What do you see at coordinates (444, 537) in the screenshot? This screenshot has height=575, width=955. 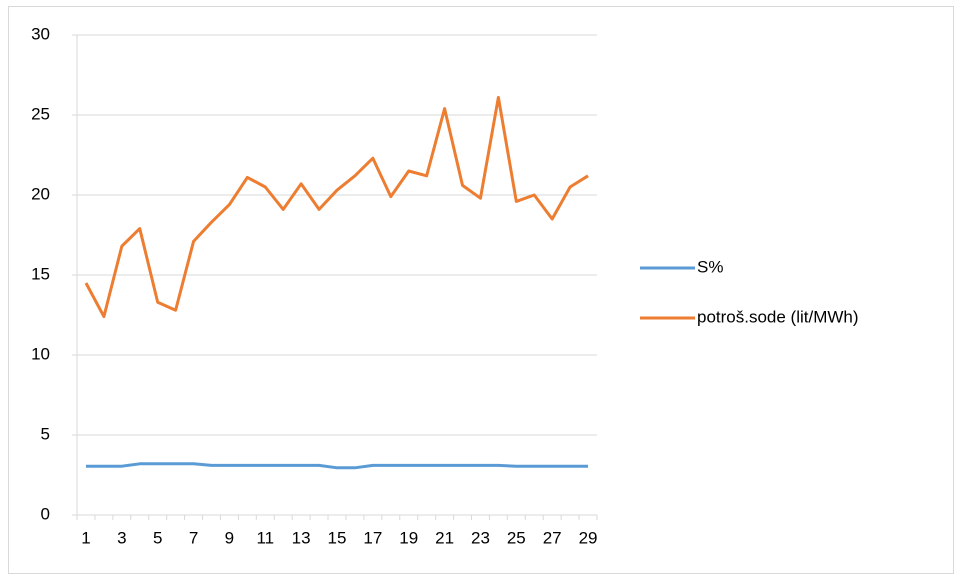 I see `x-tick-label: 21` at bounding box center [444, 537].